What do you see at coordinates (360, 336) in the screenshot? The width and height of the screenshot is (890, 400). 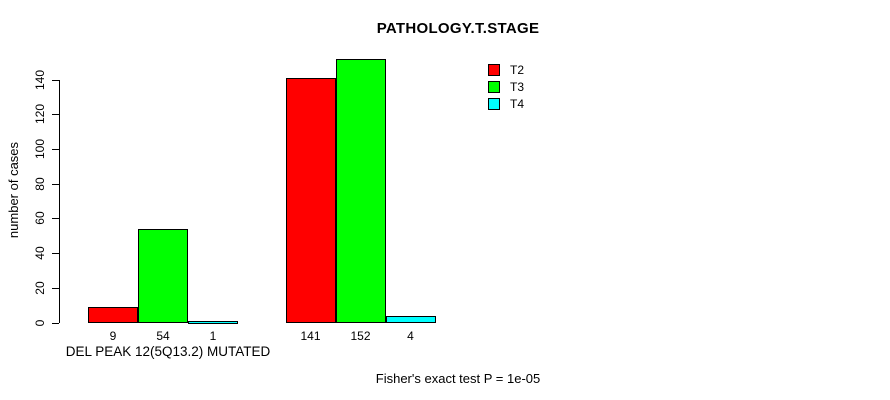 I see `bar-value-label: 152` at bounding box center [360, 336].